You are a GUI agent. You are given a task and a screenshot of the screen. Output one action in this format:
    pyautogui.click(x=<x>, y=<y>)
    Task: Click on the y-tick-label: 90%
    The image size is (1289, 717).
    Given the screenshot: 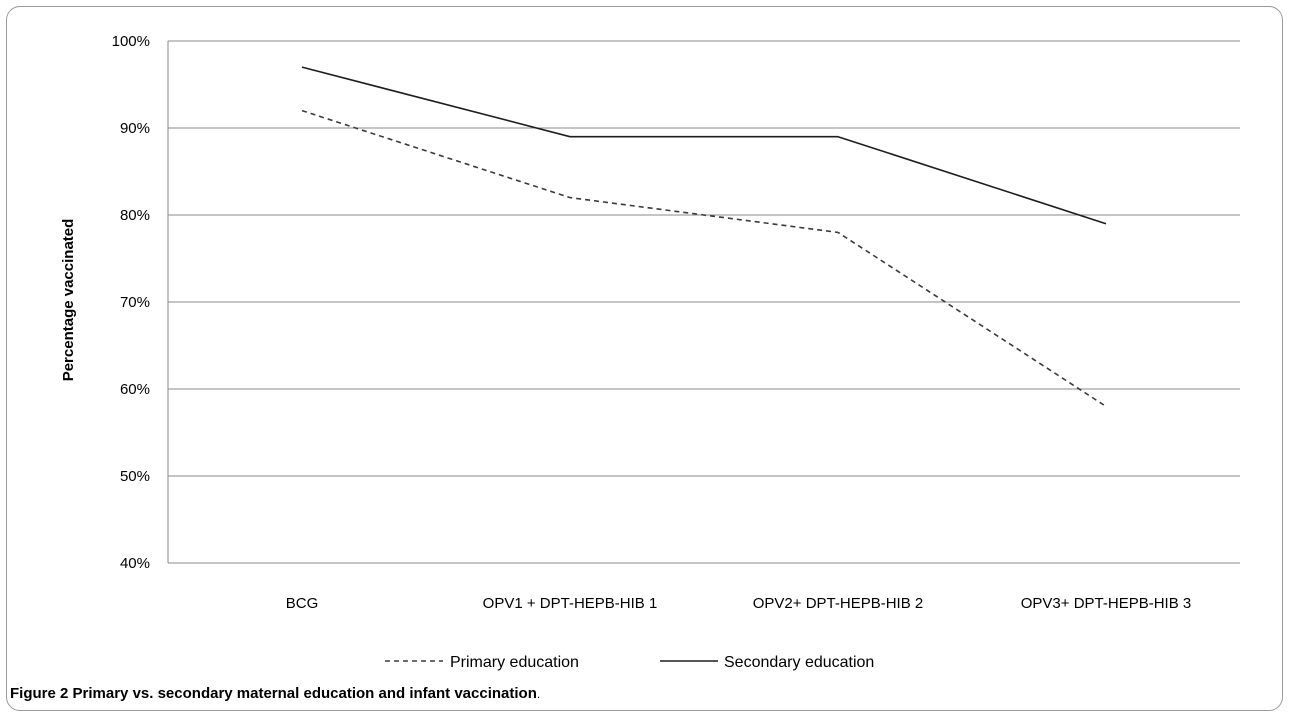 What is the action you would take?
    pyautogui.click(x=135, y=128)
    